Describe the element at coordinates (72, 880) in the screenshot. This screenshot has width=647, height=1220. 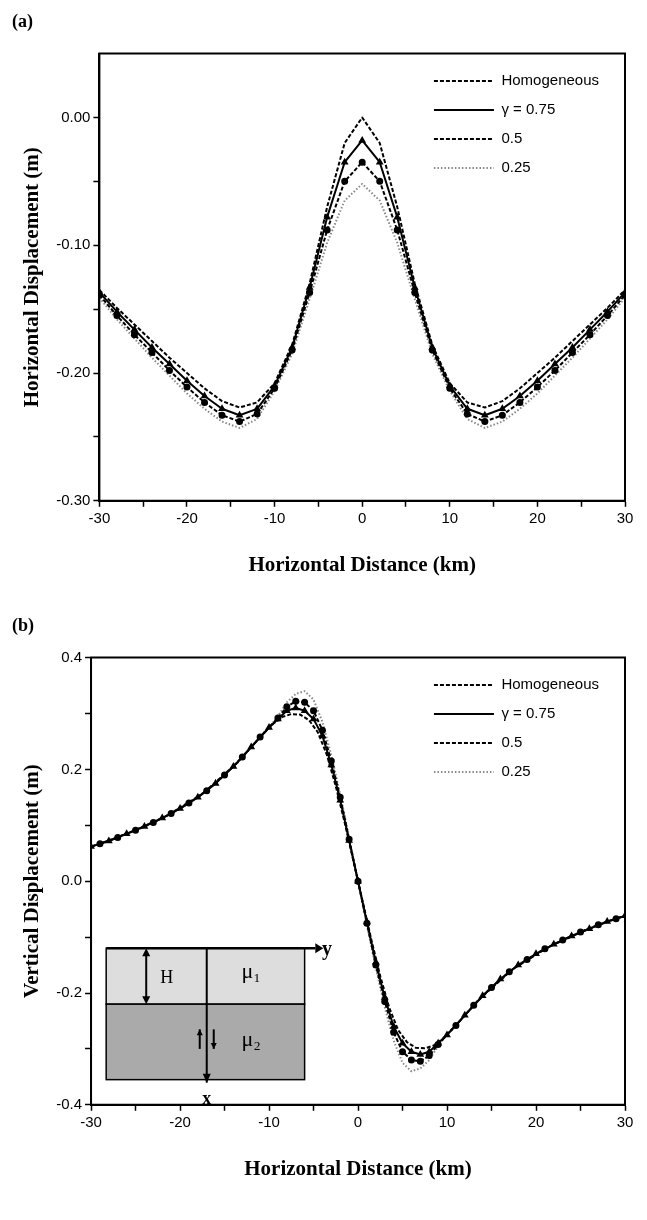
I see `y-tick-label: 0.0` at that location.